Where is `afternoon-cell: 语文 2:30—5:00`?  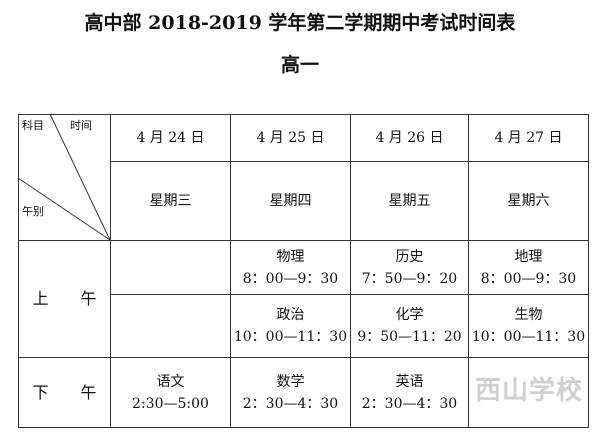
afternoon-cell: 语文 2:30—5:00 is located at coordinates (170, 392).